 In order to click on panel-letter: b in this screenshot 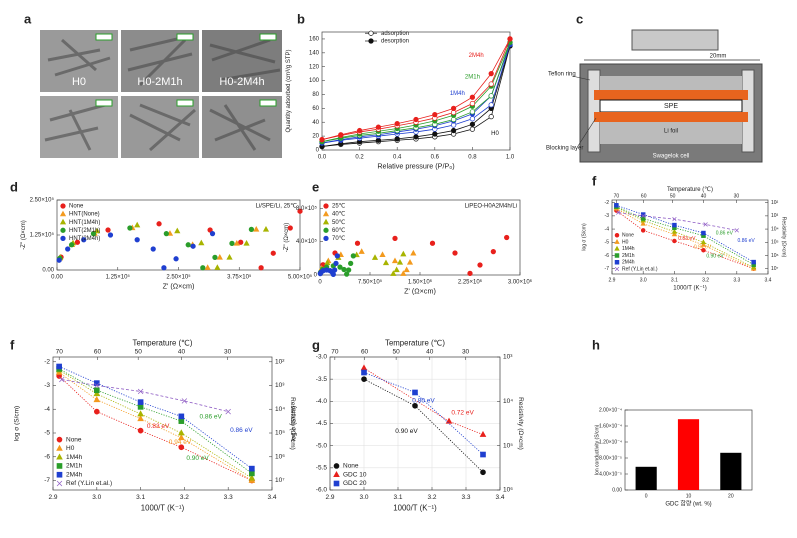, I will do `click(301, 18)`.